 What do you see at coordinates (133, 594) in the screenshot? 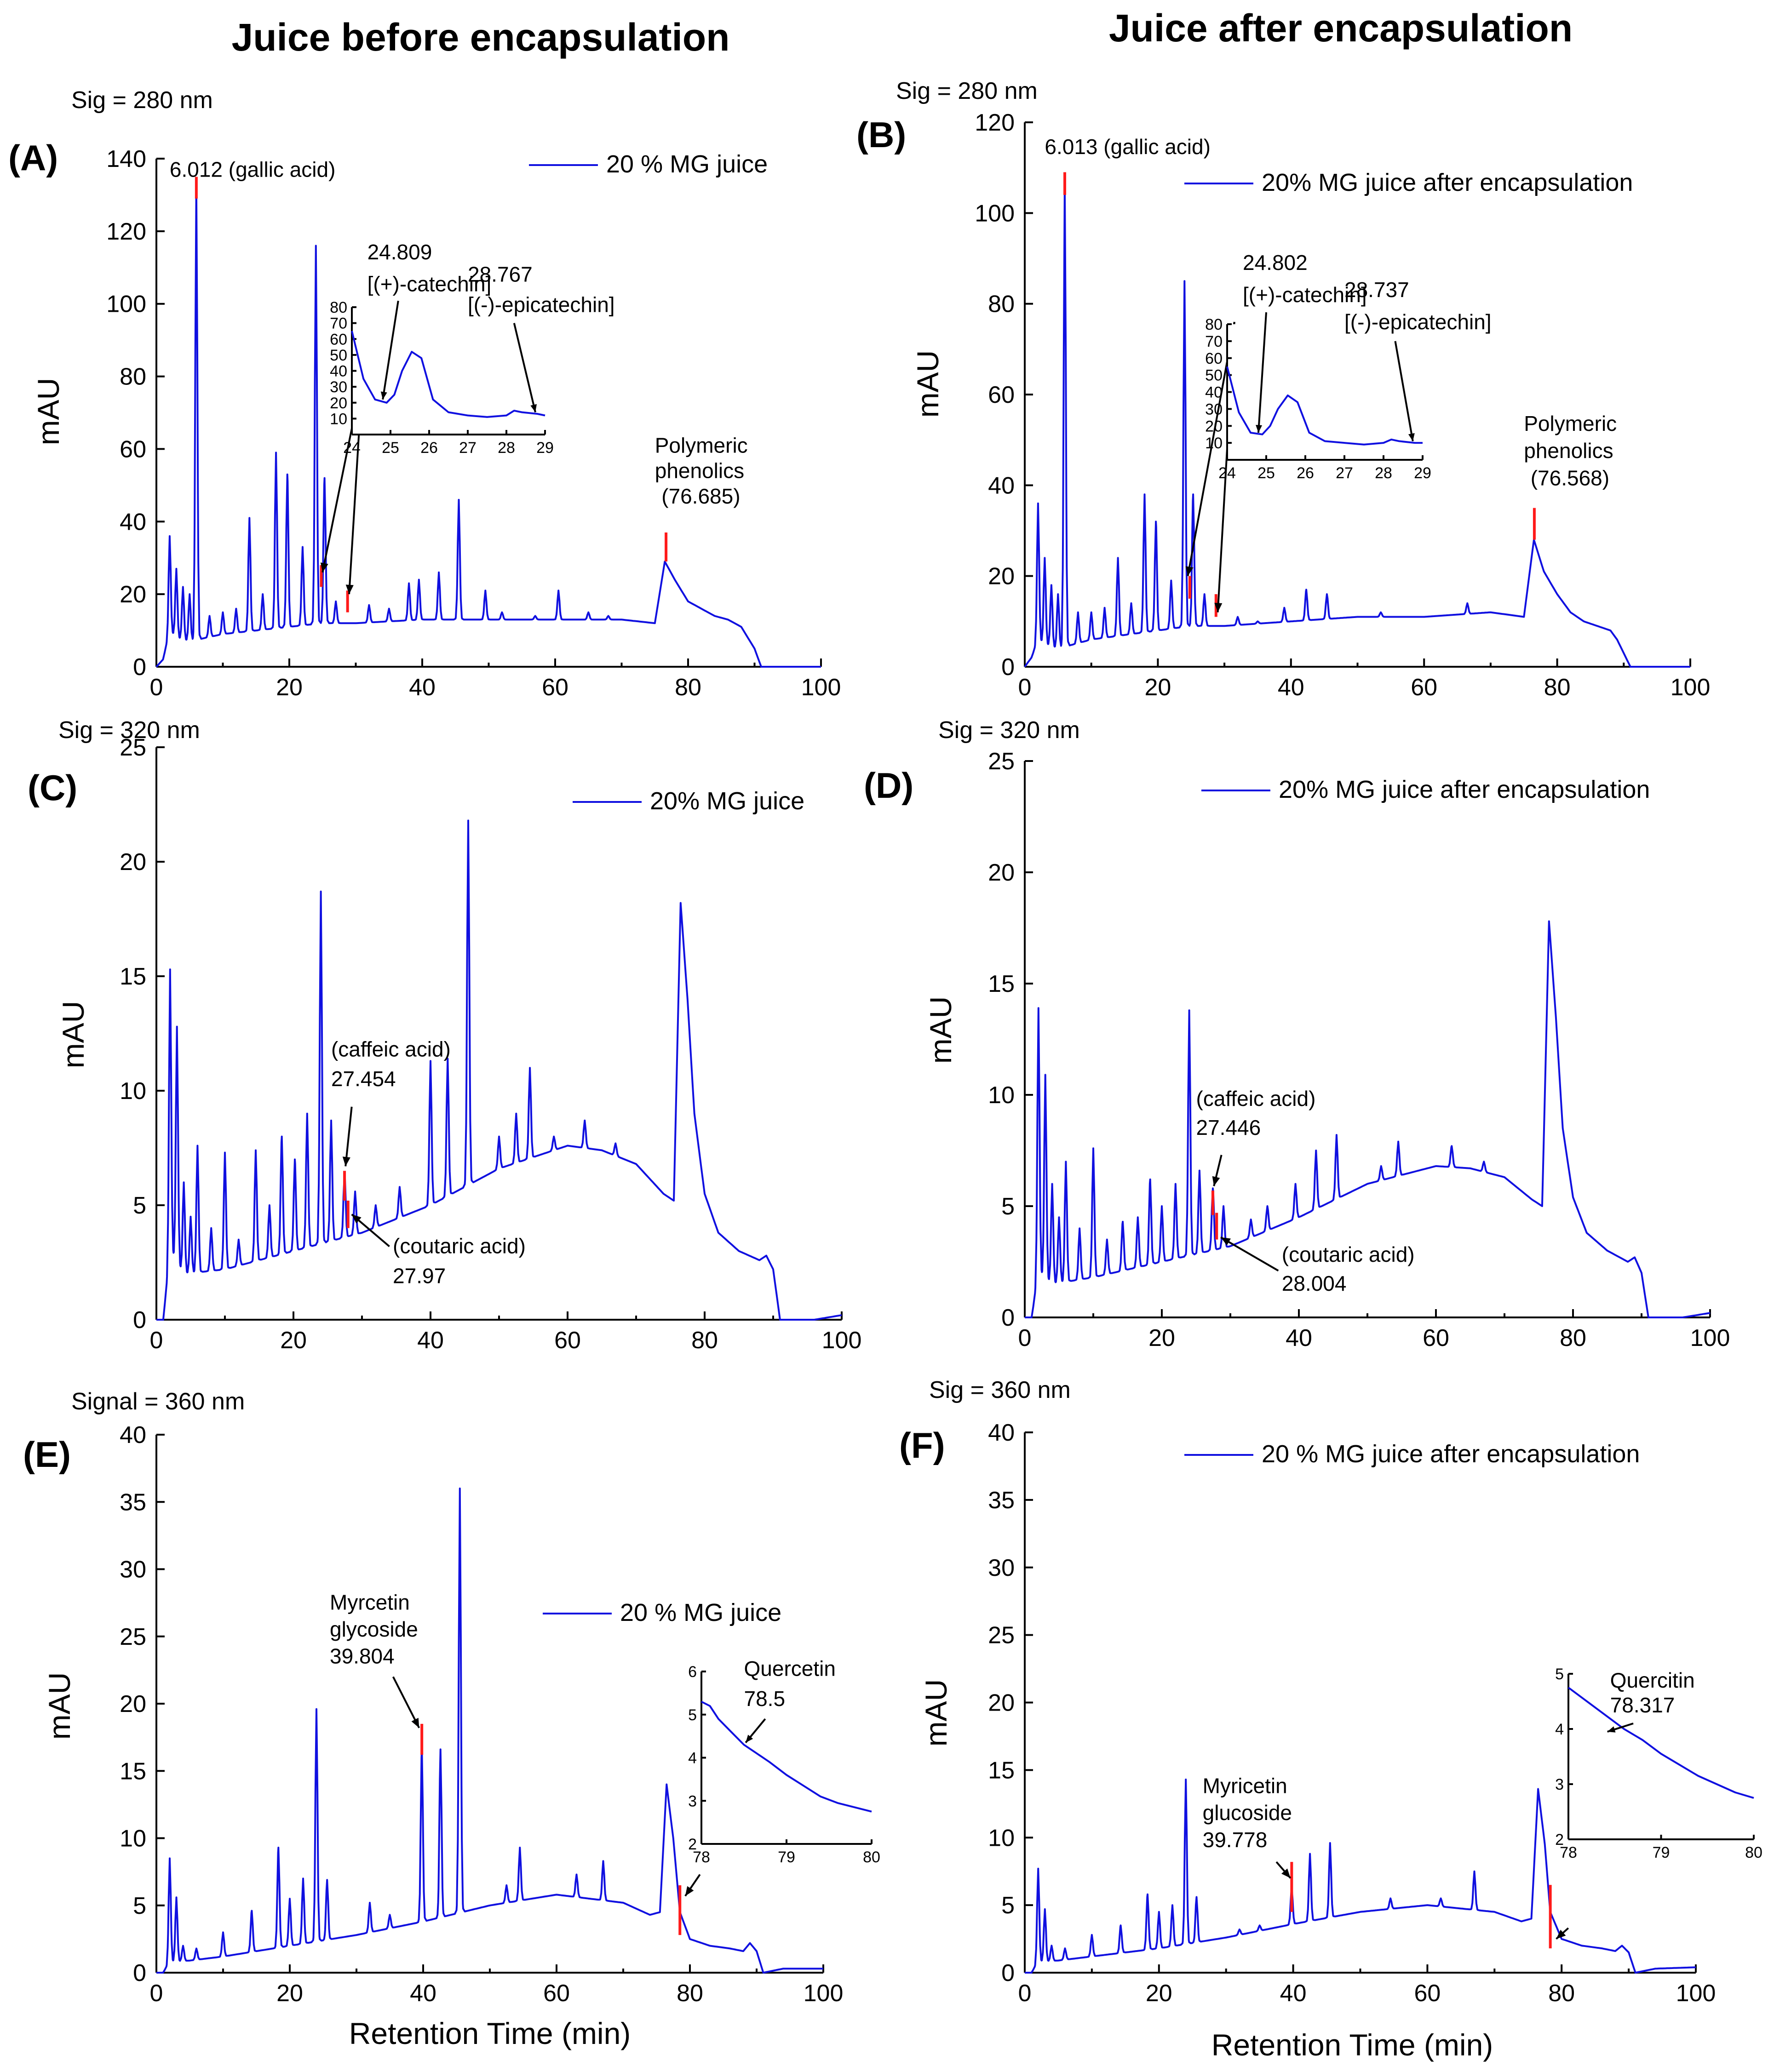
I see `y-tick-label: 20` at bounding box center [133, 594].